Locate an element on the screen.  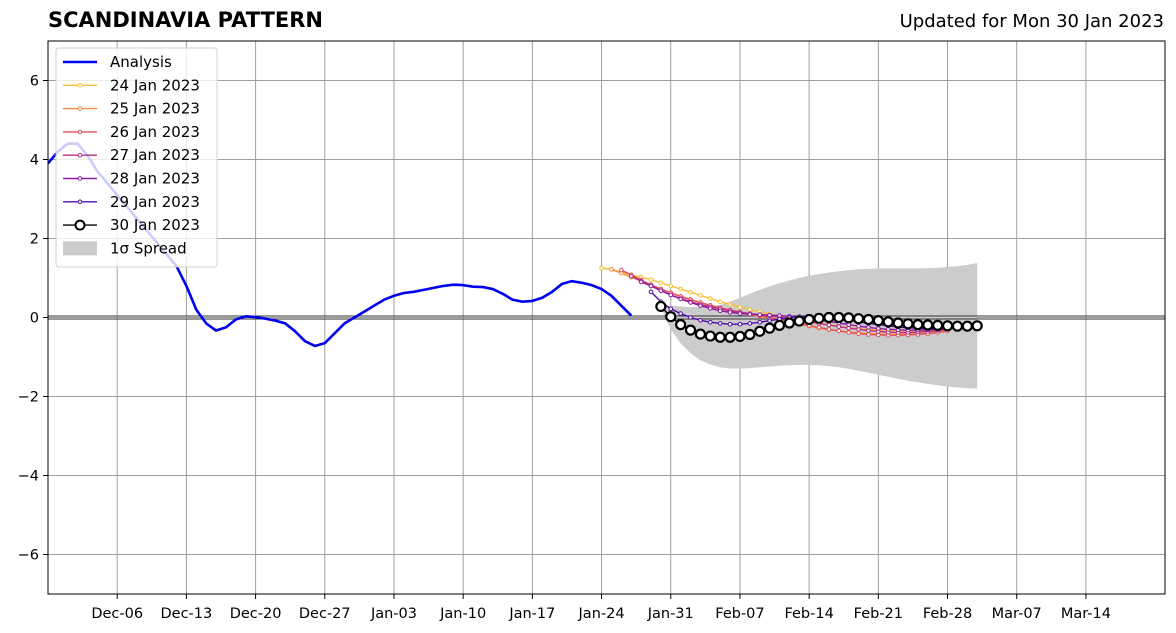
legend-label: 24 Jan 2023 is located at coordinates (155, 85).